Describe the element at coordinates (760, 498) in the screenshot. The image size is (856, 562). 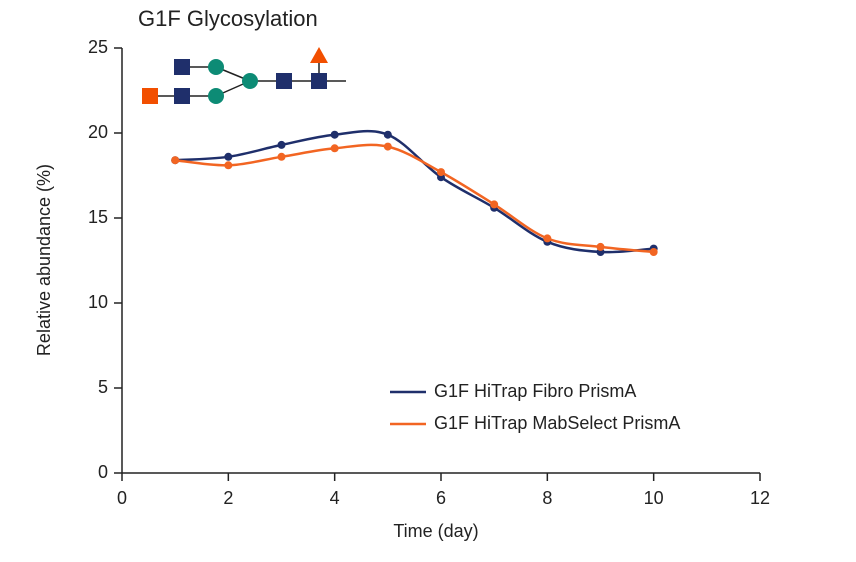
I see `x-tick-label: 12` at that location.